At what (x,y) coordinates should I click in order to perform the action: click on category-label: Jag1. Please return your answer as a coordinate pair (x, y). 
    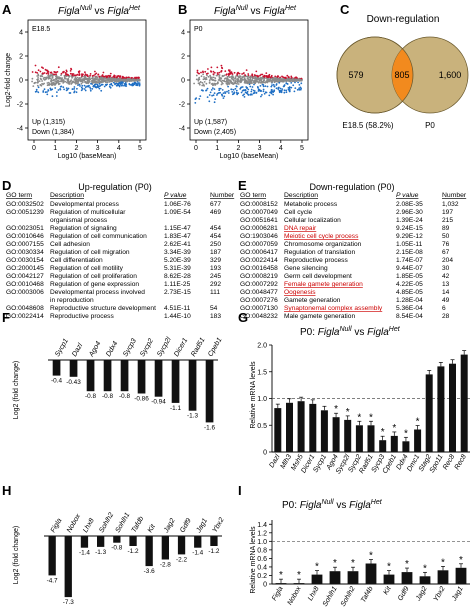
    Looking at the image, I should click on (458, 594).